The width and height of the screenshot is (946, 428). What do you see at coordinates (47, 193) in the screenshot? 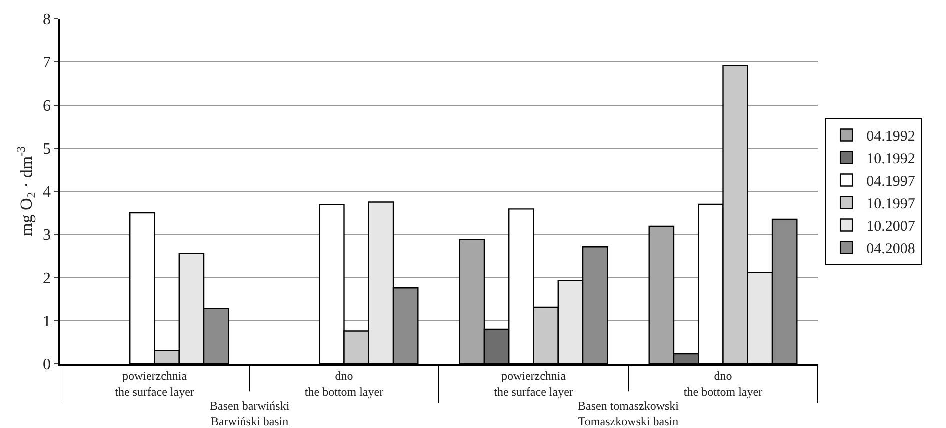
I see `y-tick-label: 4` at bounding box center [47, 193].